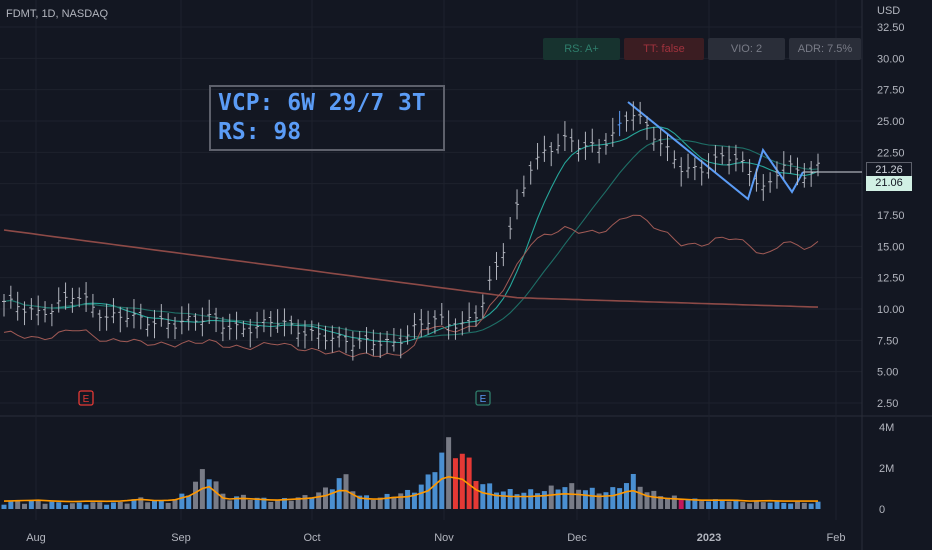 The width and height of the screenshot is (932, 550). Describe the element at coordinates (577, 538) in the screenshot. I see `time-tick-label: Dec` at that location.